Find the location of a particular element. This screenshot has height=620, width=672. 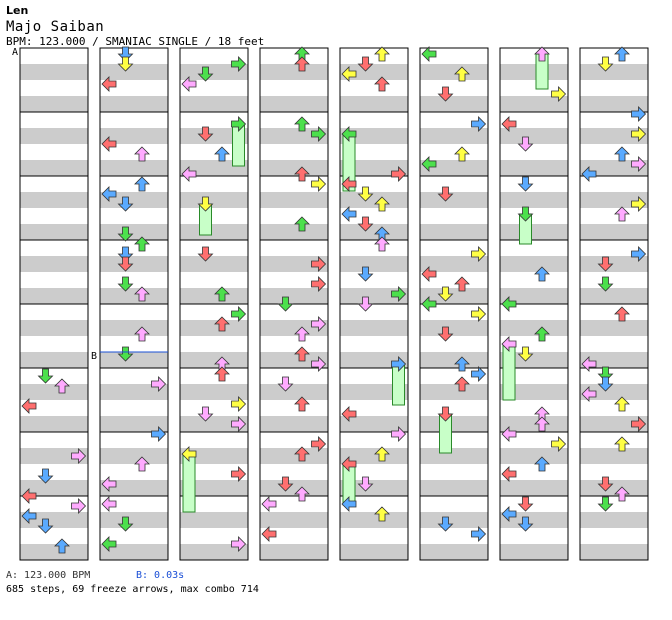

freeze-arrow-body is located at coordinates (509, 372).